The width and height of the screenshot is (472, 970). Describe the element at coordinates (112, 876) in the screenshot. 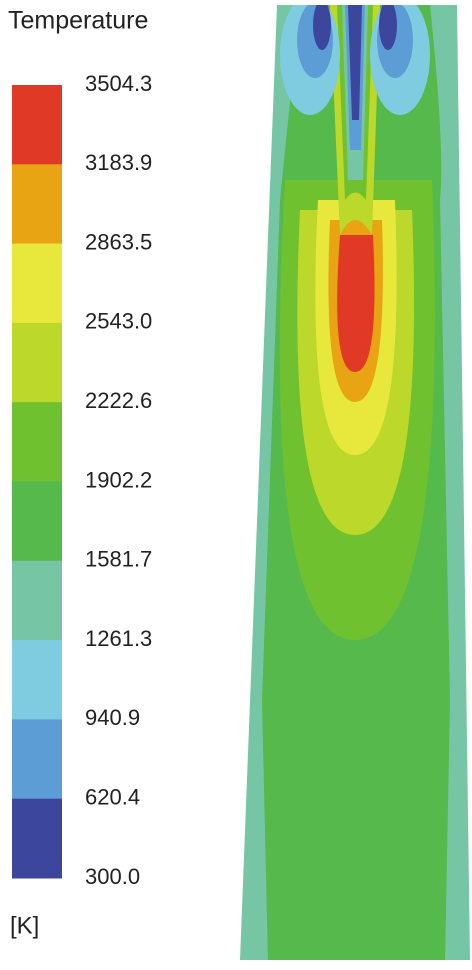

I see `colorbar-tick-label: 300.0` at that location.